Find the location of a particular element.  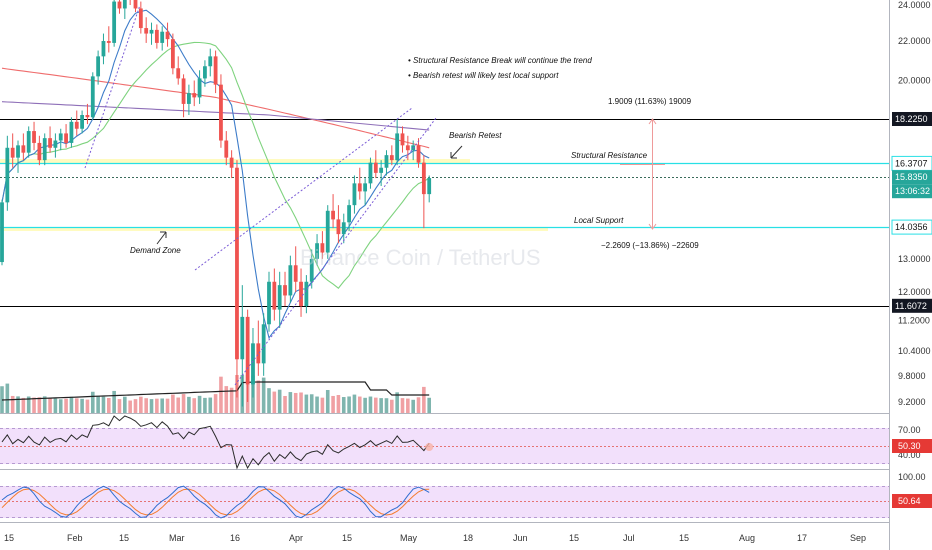

price-tag-label: 16.3707 is located at coordinates (911, 163).